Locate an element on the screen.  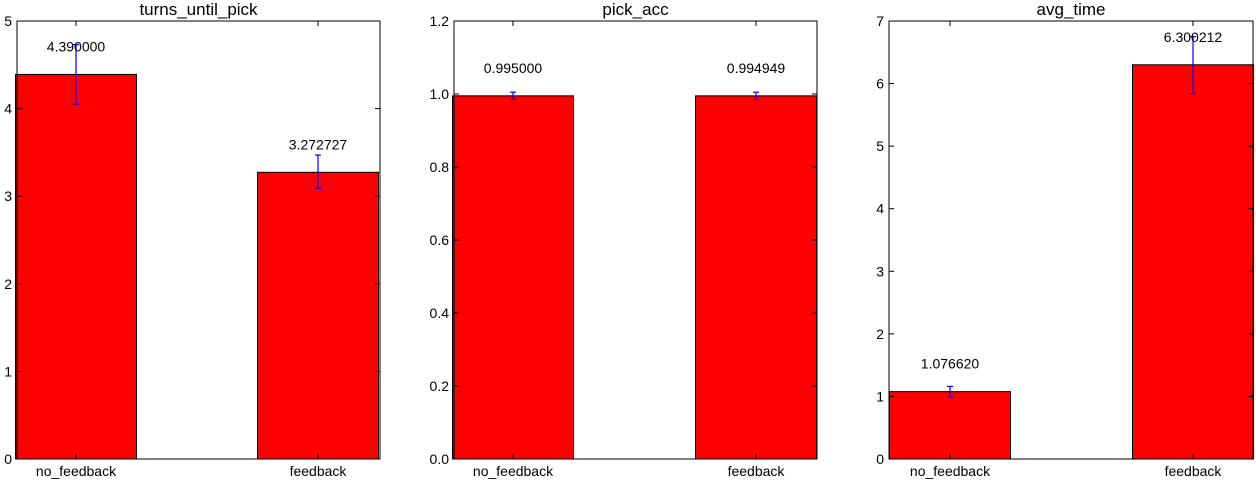
y-tick-label: 6 is located at coordinates (880, 84).